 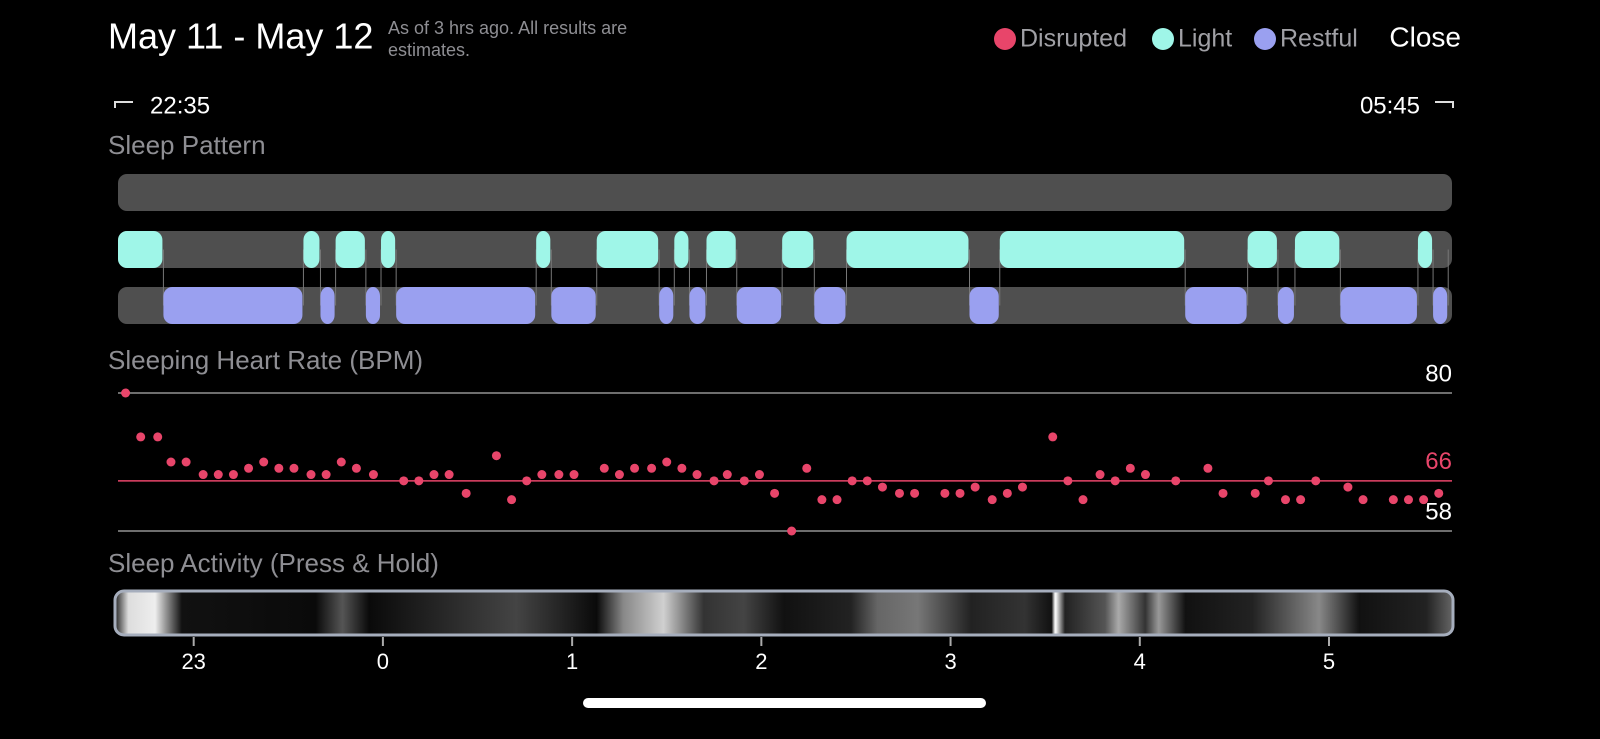 What do you see at coordinates (572, 661) in the screenshot?
I see `x-tick-label: 1` at bounding box center [572, 661].